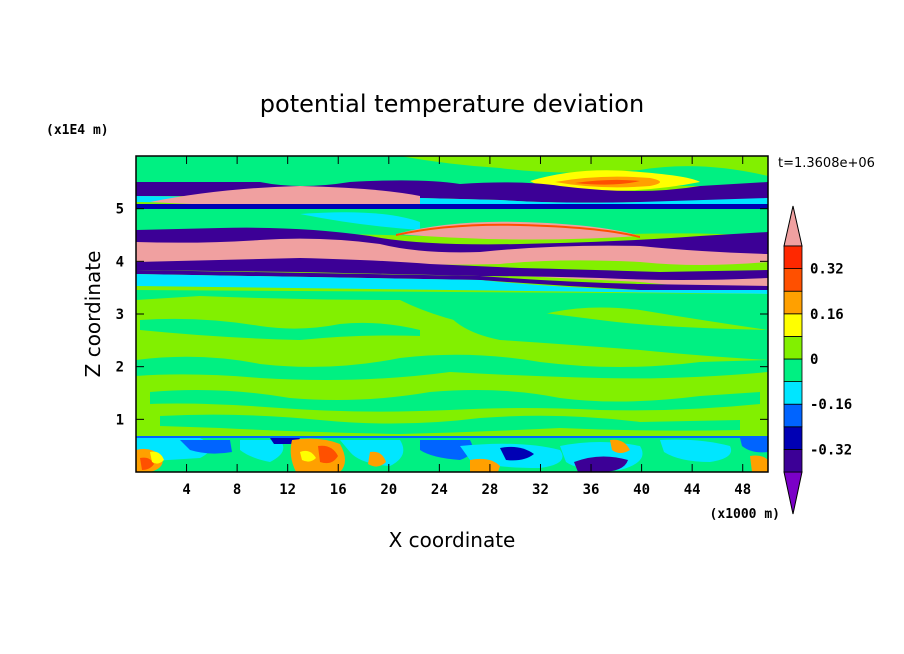 Image resolution: width=904 pixels, height=654 pixels. I want to click on y-tick-label: 4, so click(120, 262).